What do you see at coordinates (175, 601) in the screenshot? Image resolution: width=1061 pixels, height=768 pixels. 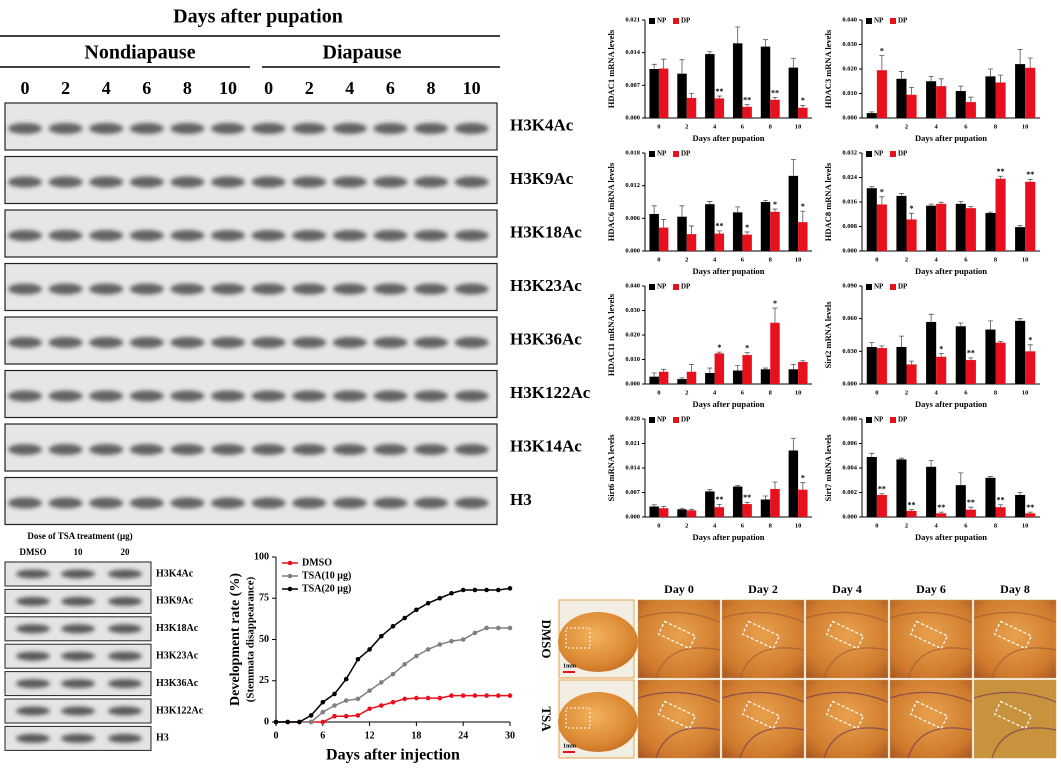 I see `row-label: H3K9Ac` at bounding box center [175, 601].